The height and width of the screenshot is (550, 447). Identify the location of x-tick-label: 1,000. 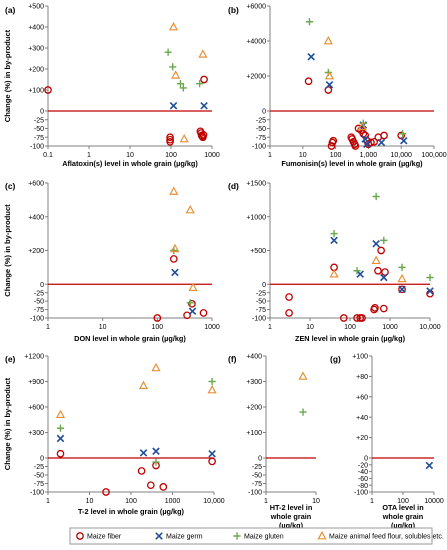
(369, 155).